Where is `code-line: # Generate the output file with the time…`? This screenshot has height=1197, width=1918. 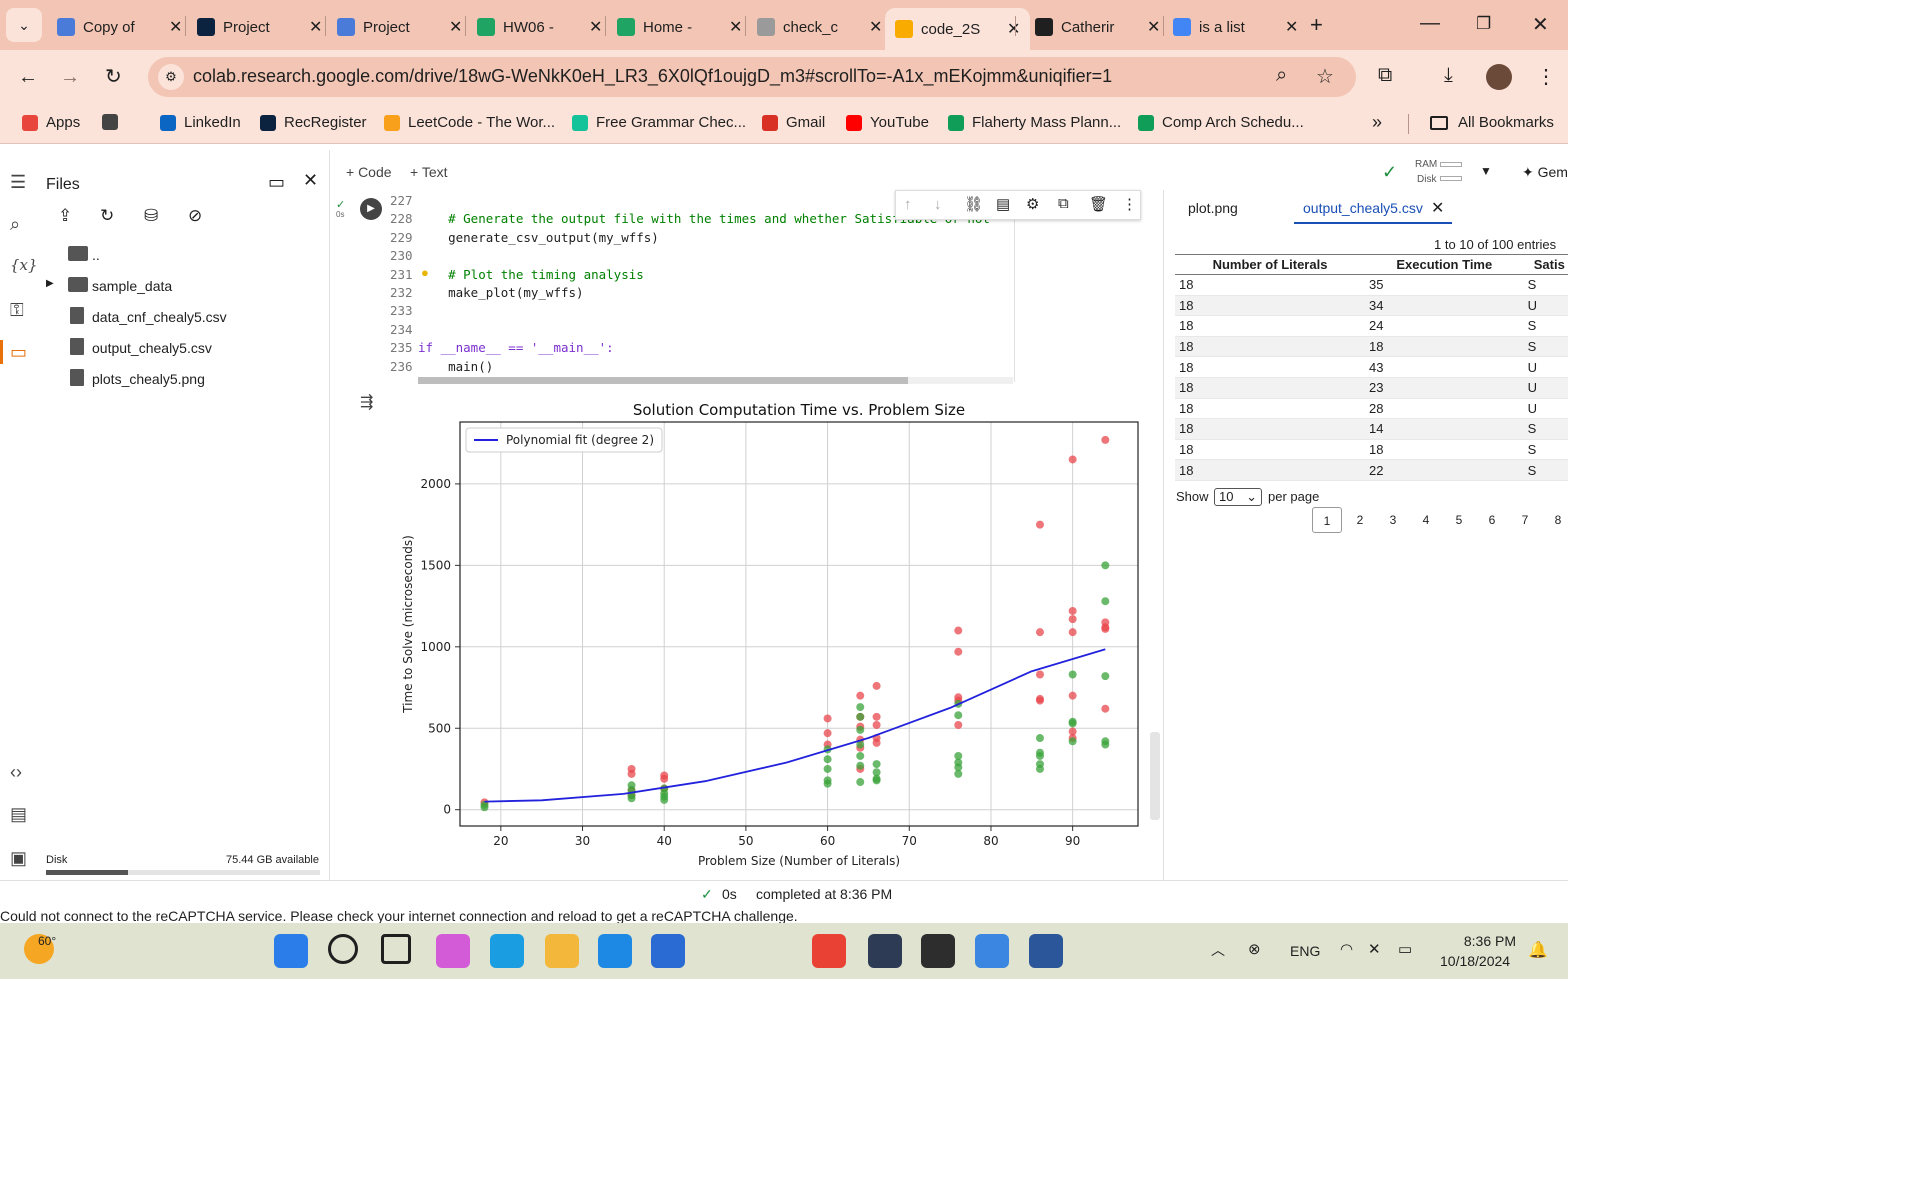 code-line: # Generate the output file with the time… is located at coordinates (704, 219).